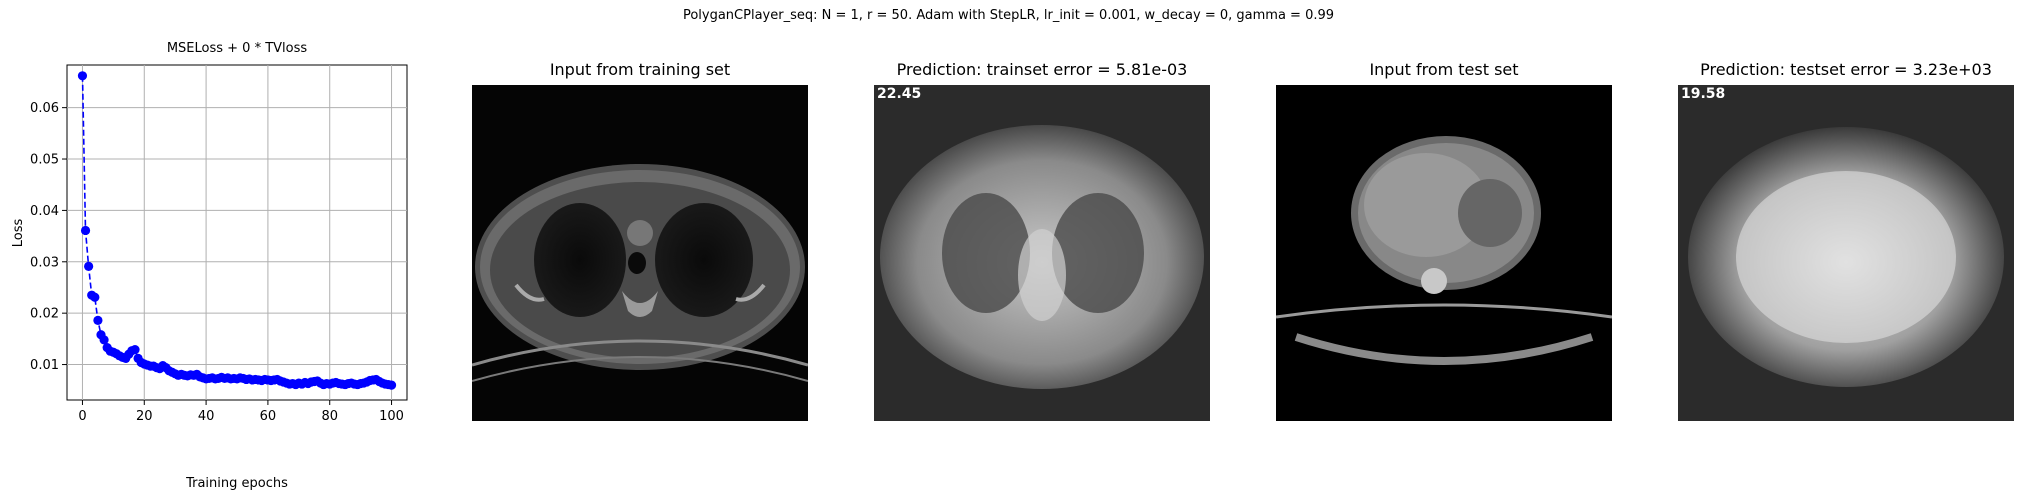 This screenshot has width=2017, height=498. I want to click on test-prediction-image: 19.58, so click(1846, 253).